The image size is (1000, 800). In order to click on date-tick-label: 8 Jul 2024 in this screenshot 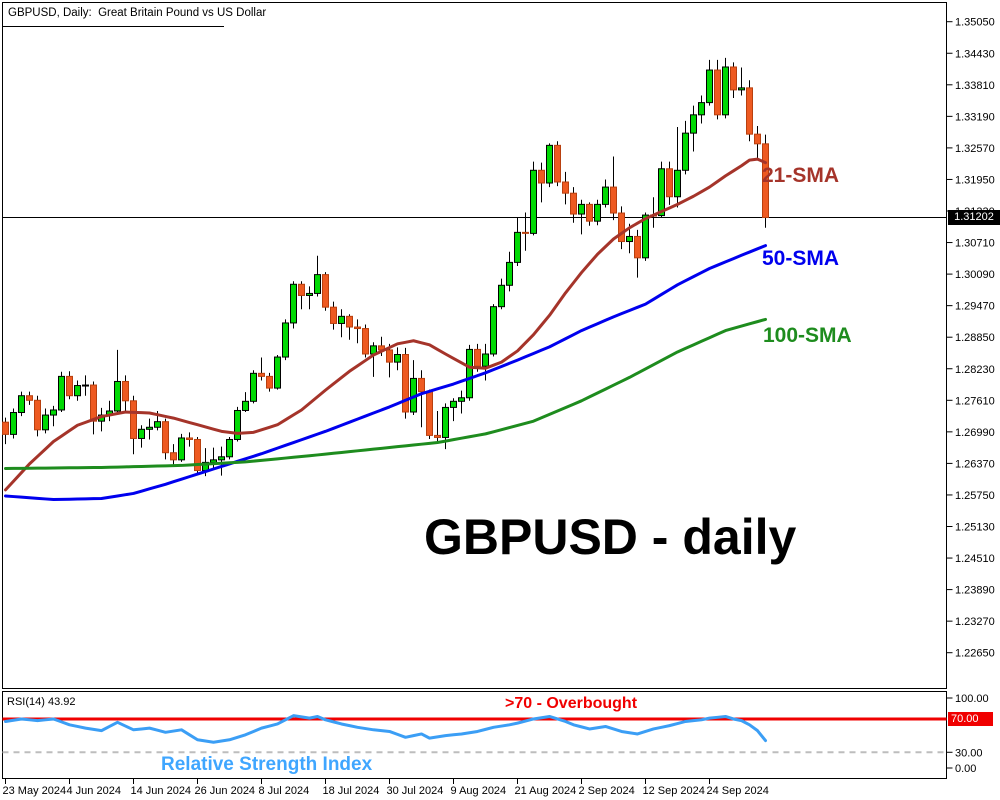, I will do `click(284, 791)`.